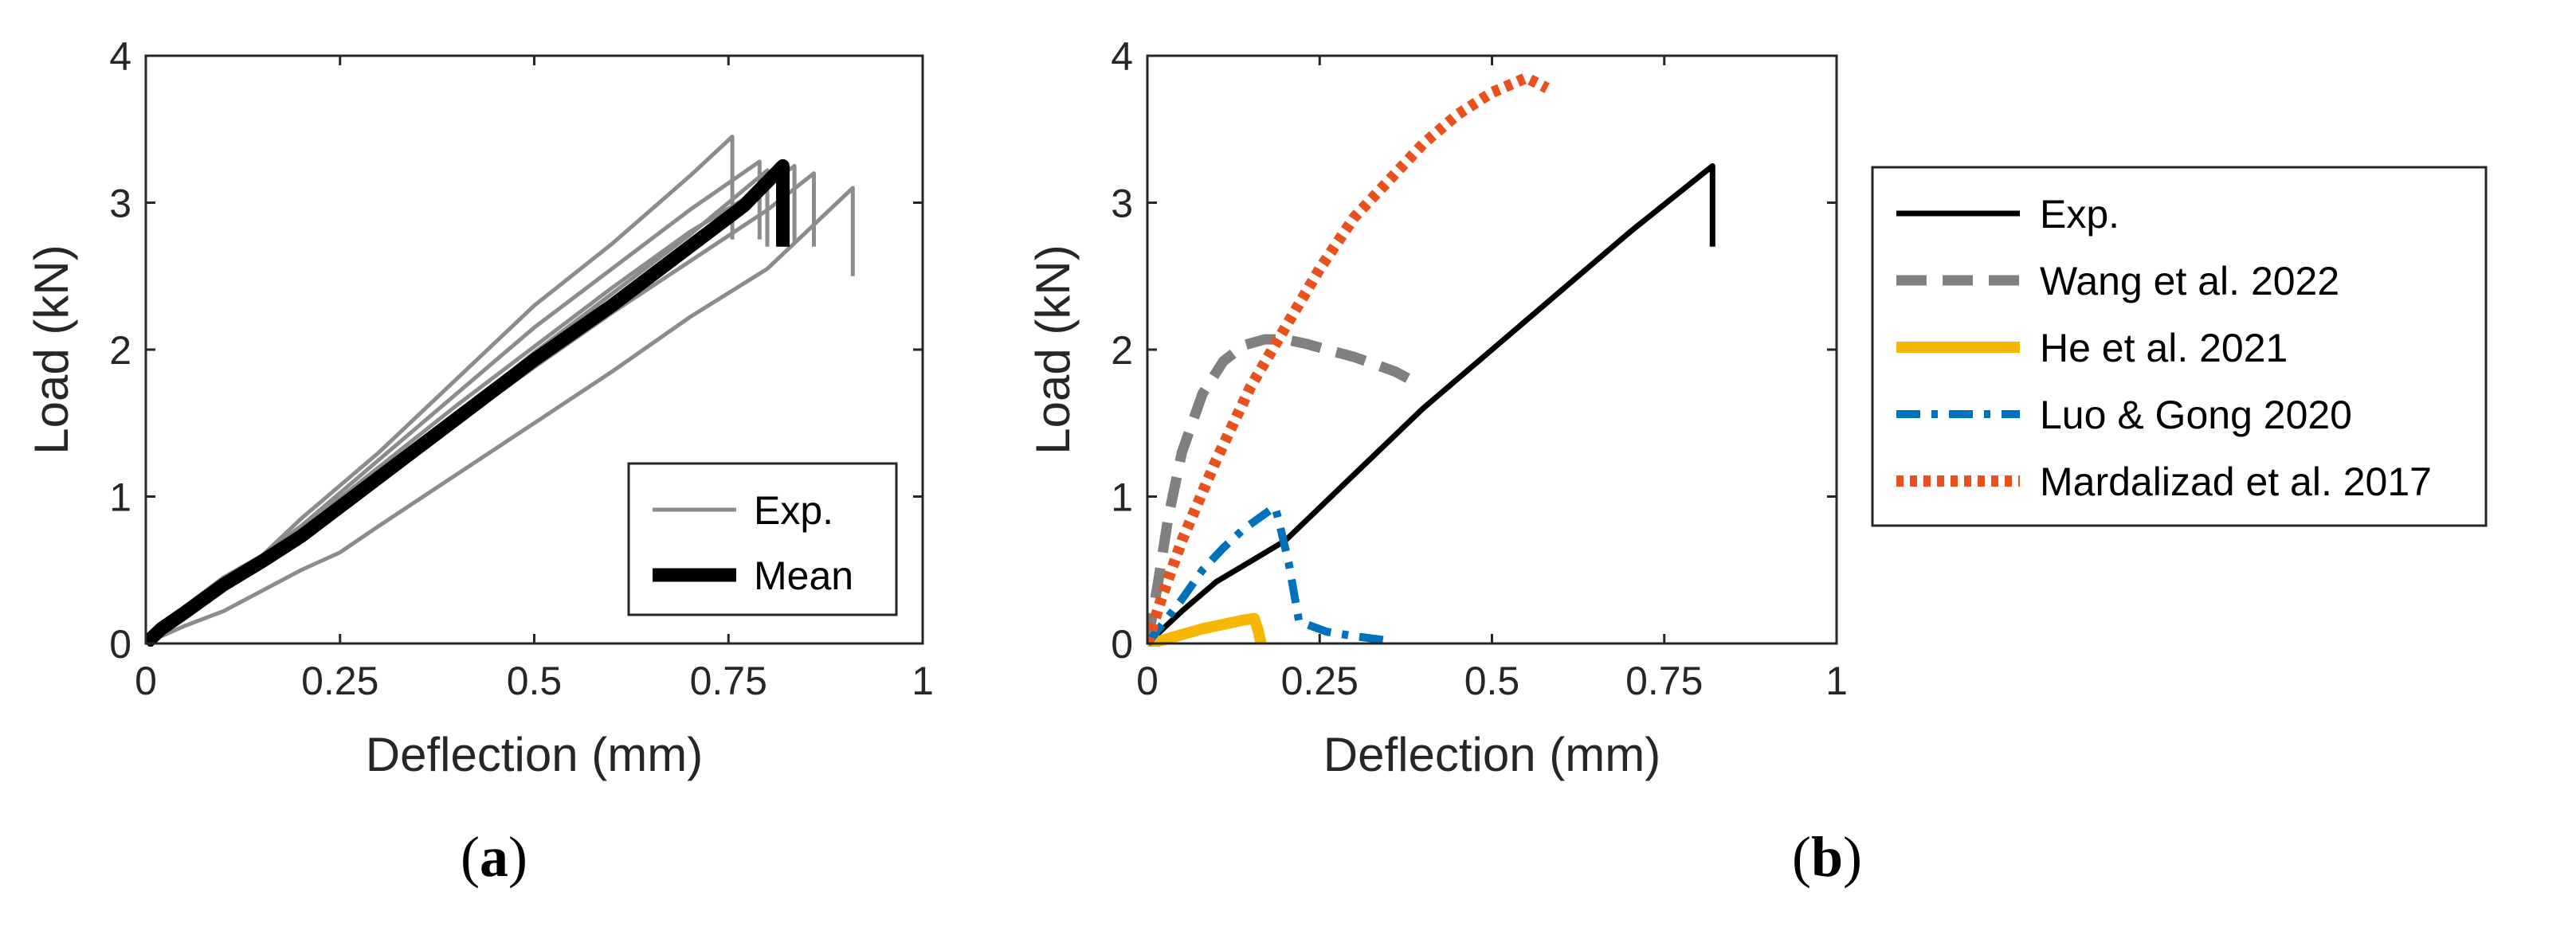  Describe the element at coordinates (1207, 629) in the screenshot. I see `series-line-he-et-al-2021` at that location.